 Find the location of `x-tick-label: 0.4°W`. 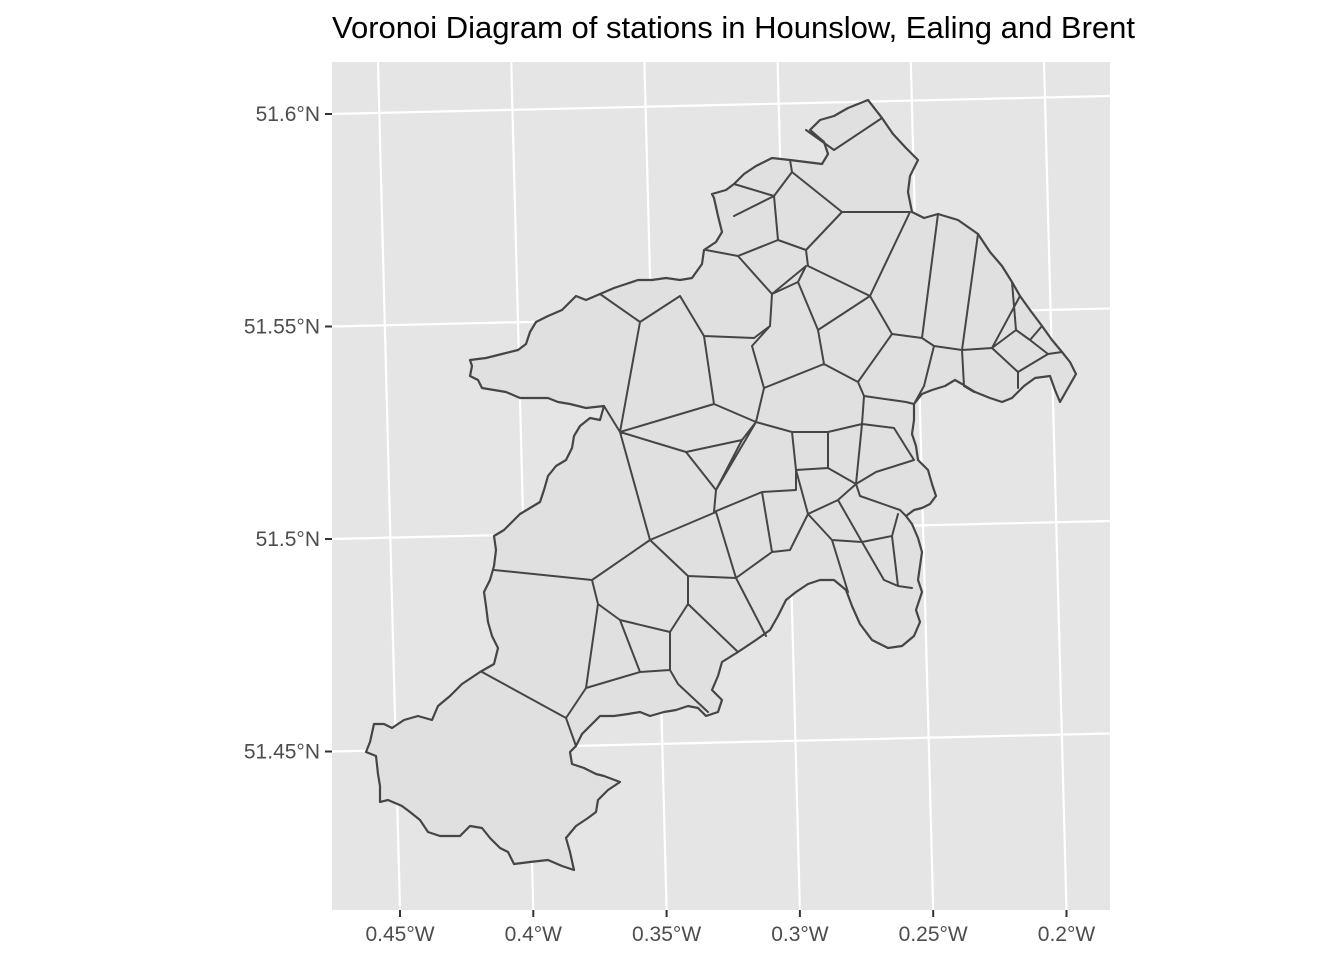

x-tick-label: 0.4°W is located at coordinates (534, 934).